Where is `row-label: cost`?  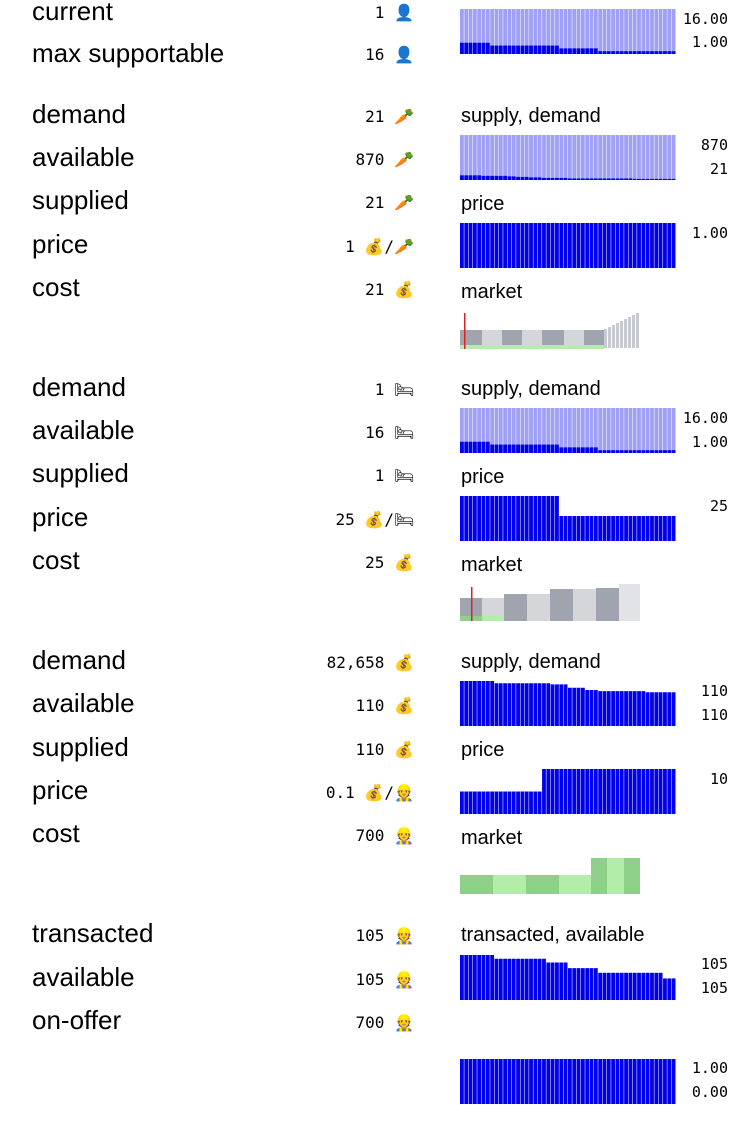 row-label: cost is located at coordinates (56, 833).